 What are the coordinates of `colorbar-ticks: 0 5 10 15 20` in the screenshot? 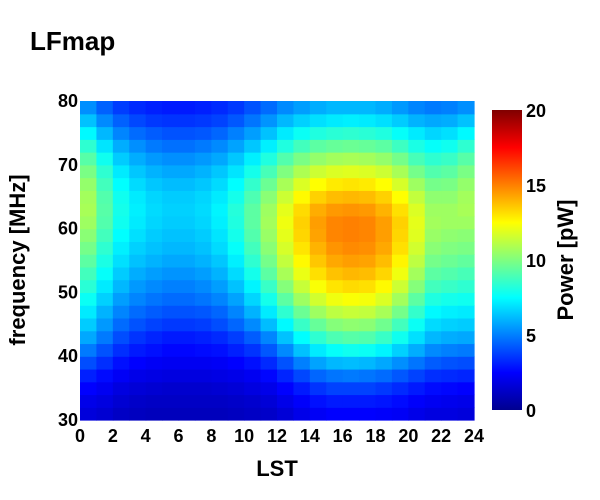 It's located at (536, 261).